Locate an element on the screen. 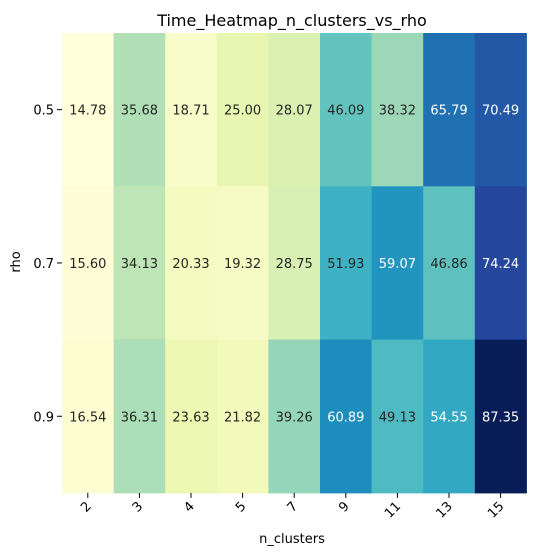 This screenshot has width=536, height=556. x-tick-label: 2 is located at coordinates (86, 507).